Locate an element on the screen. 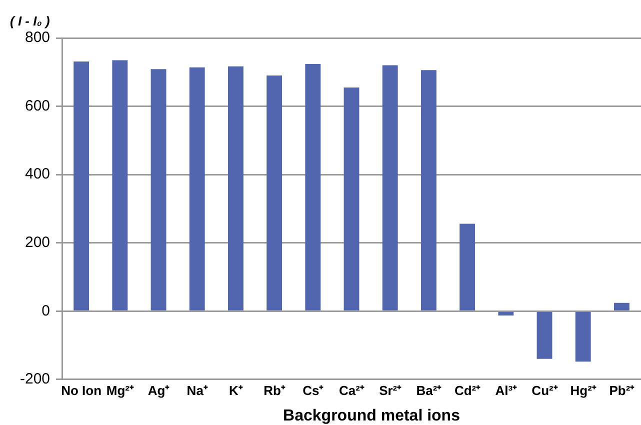  x-tick-label: Ca²⁺ is located at coordinates (352, 390).